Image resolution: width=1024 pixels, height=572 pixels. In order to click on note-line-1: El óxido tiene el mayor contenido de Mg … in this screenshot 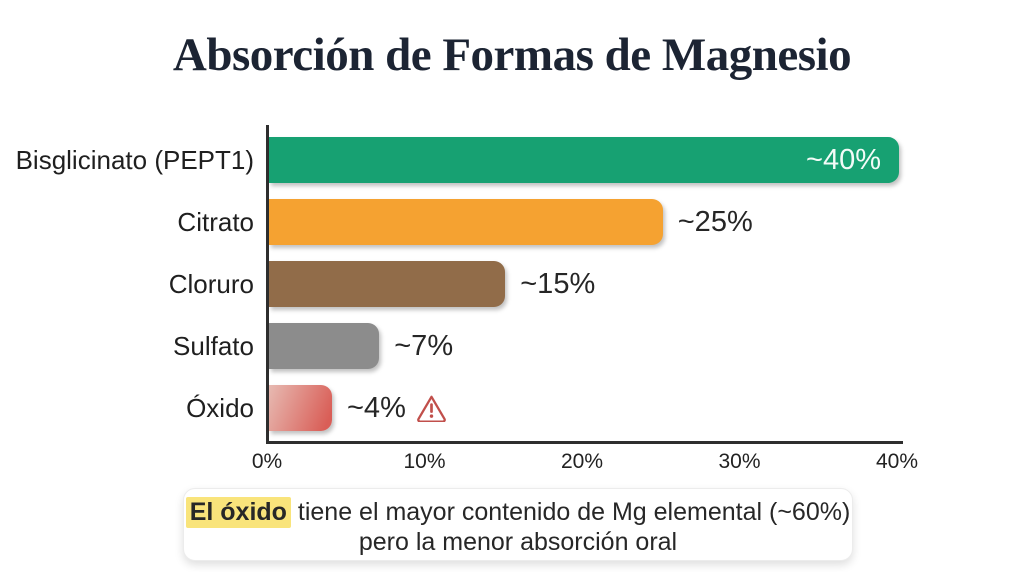, I will do `click(518, 512)`.